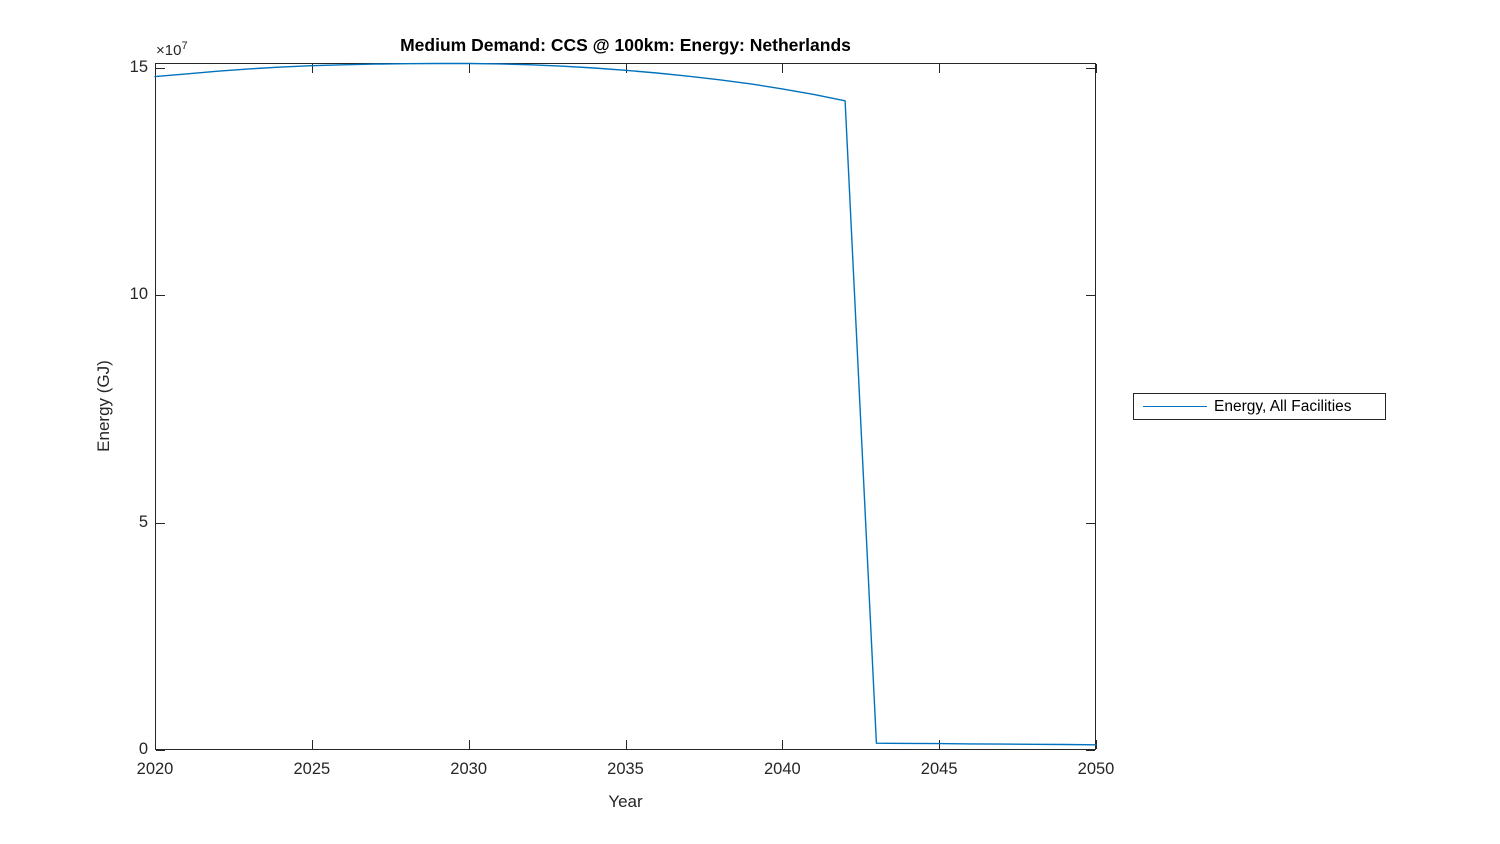  Describe the element at coordinates (312, 769) in the screenshot. I see `x-tick-label: 2025` at that location.